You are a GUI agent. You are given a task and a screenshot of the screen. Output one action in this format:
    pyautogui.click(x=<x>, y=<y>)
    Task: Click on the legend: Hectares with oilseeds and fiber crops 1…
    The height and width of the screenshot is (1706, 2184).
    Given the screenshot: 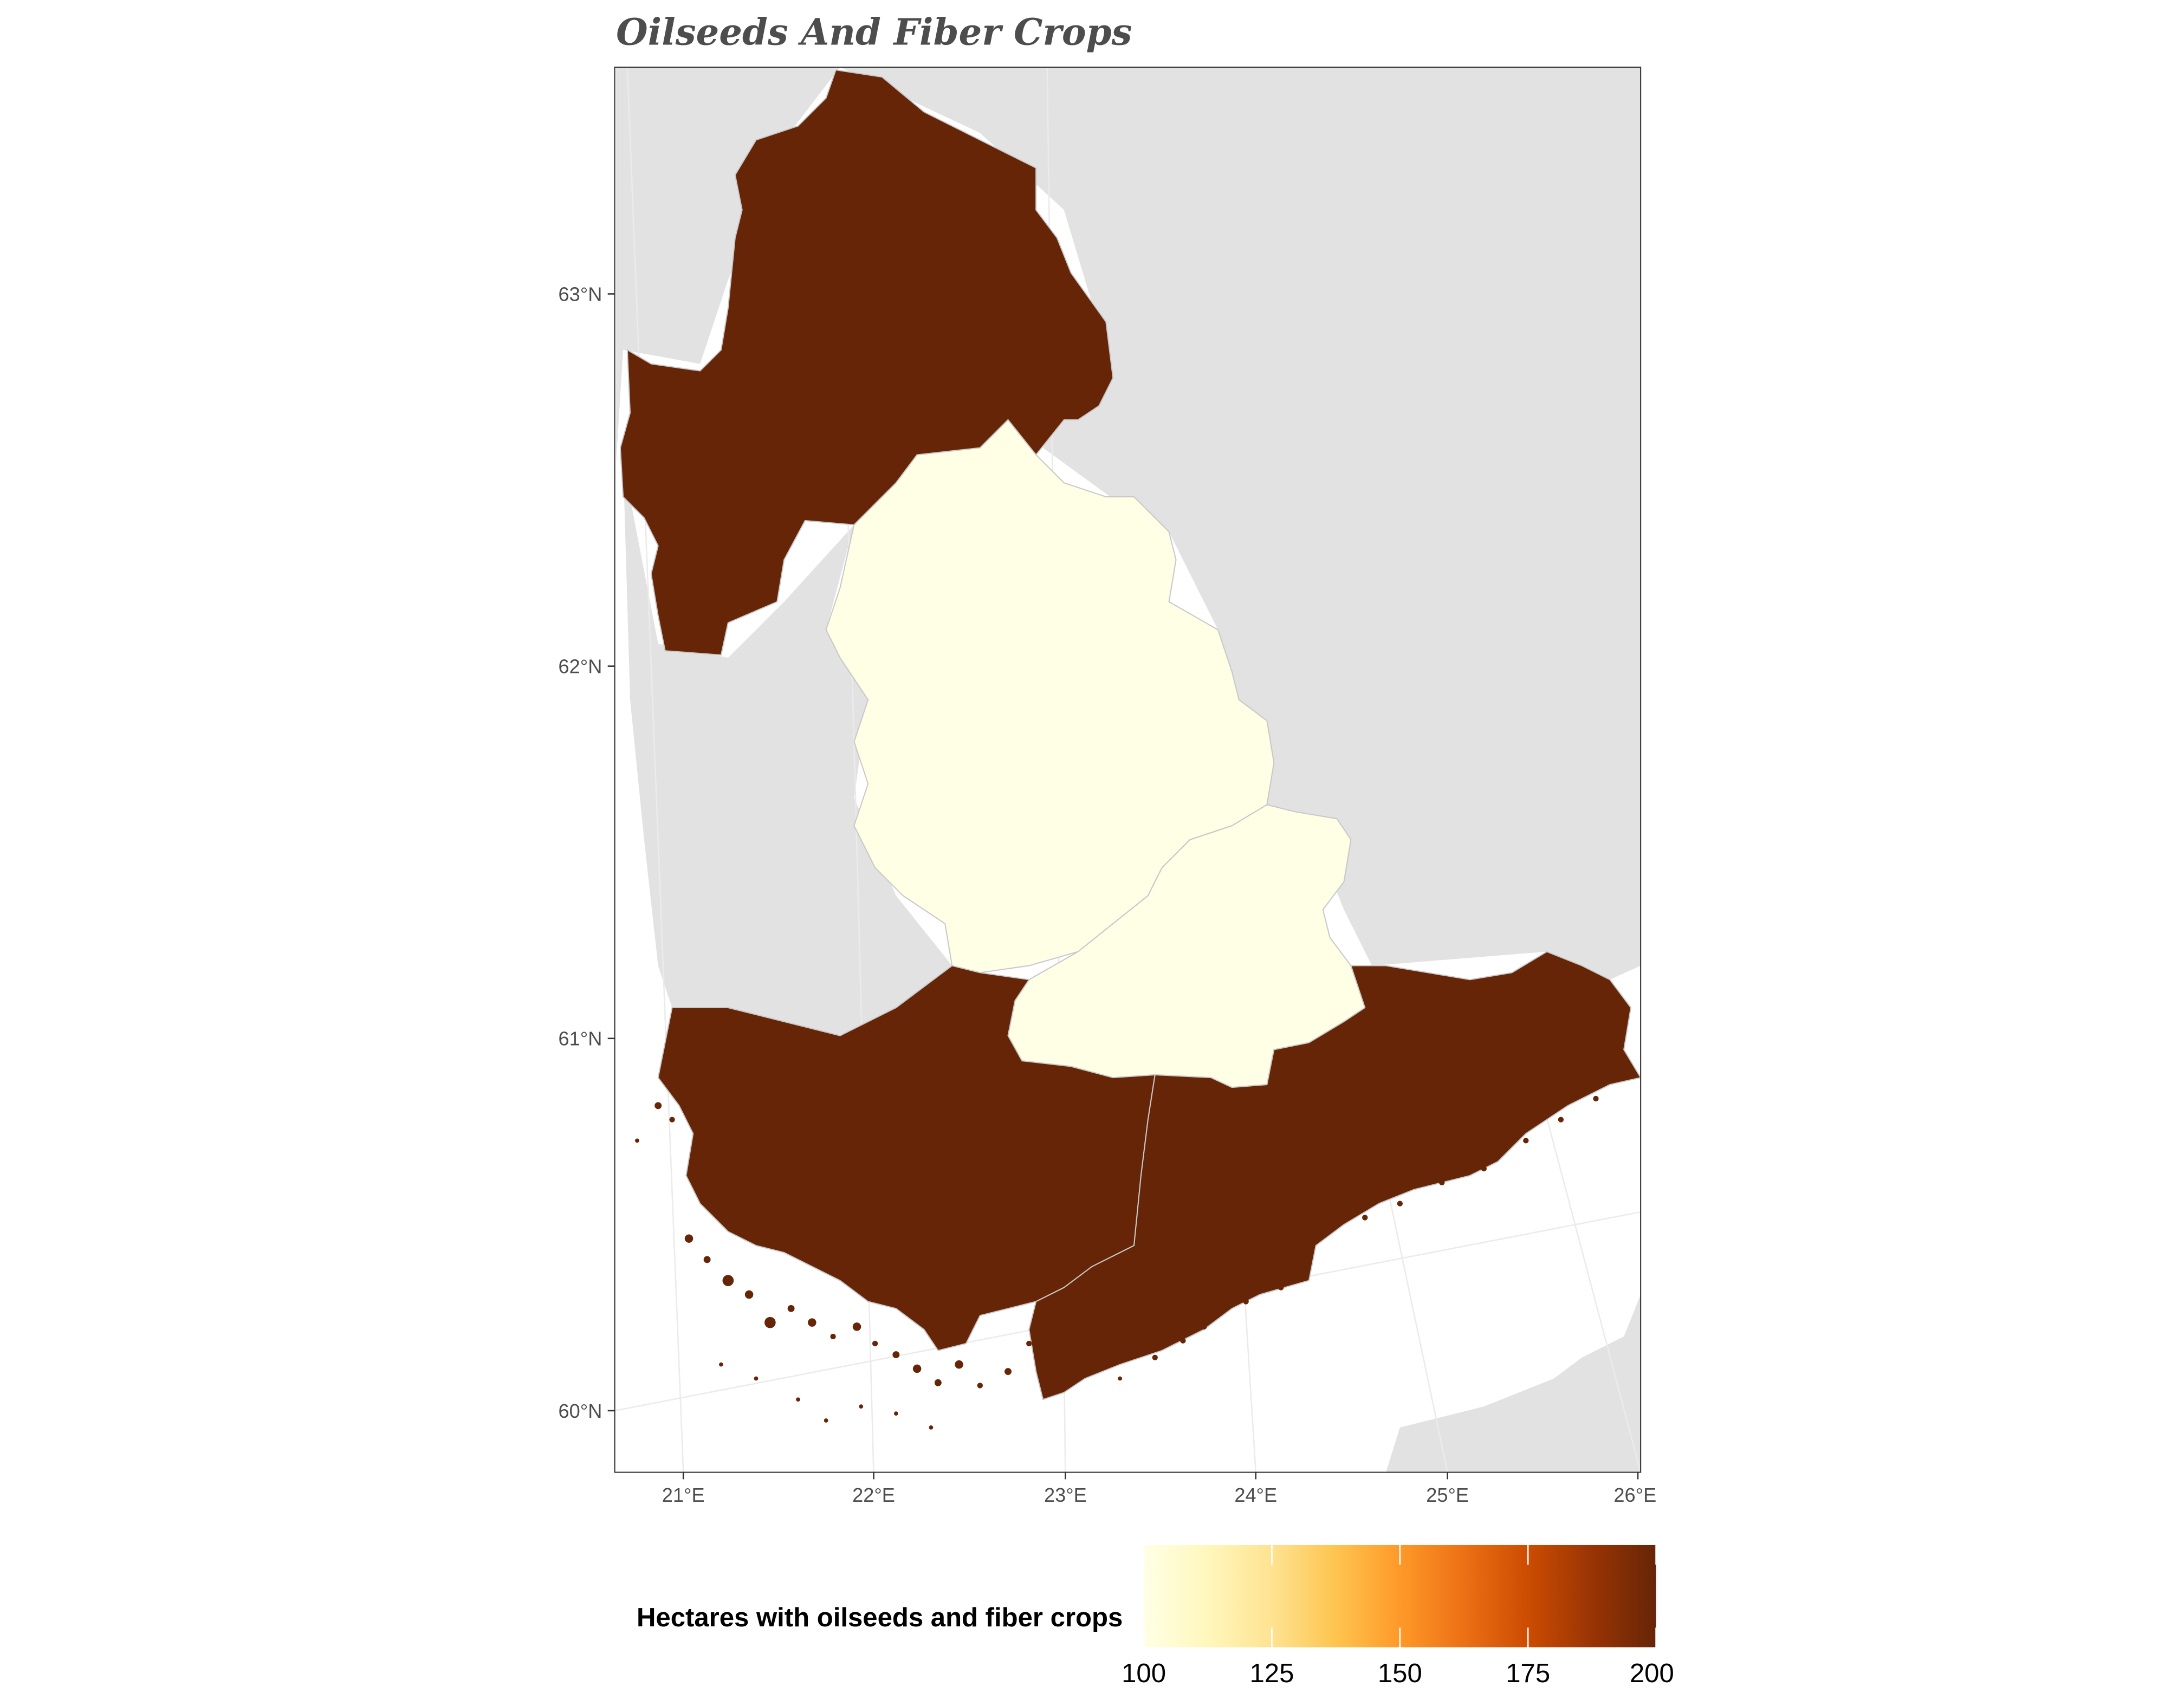 What is the action you would take?
    pyautogui.click(x=1155, y=1616)
    